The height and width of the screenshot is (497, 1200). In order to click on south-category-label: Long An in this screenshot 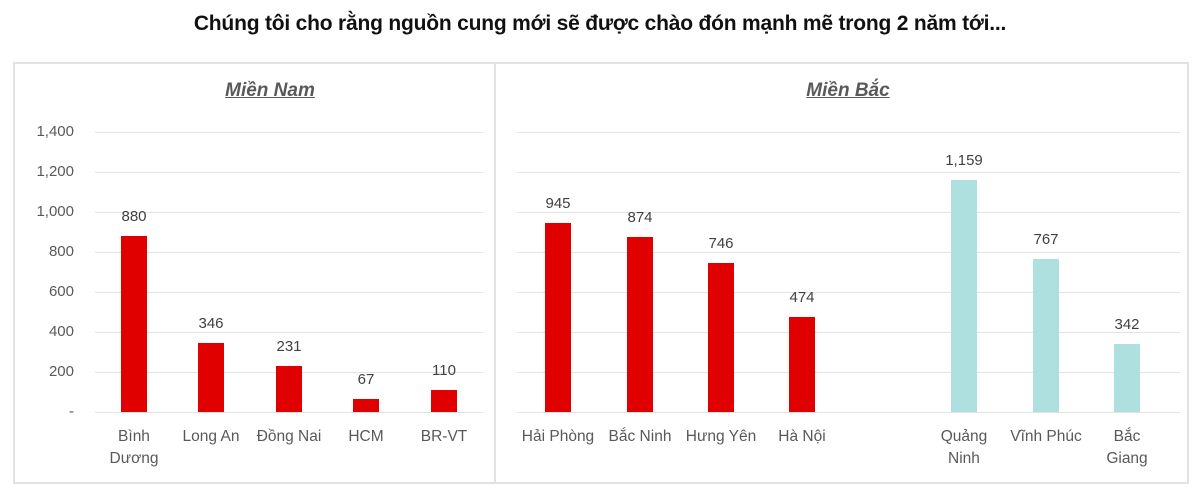, I will do `click(211, 437)`.